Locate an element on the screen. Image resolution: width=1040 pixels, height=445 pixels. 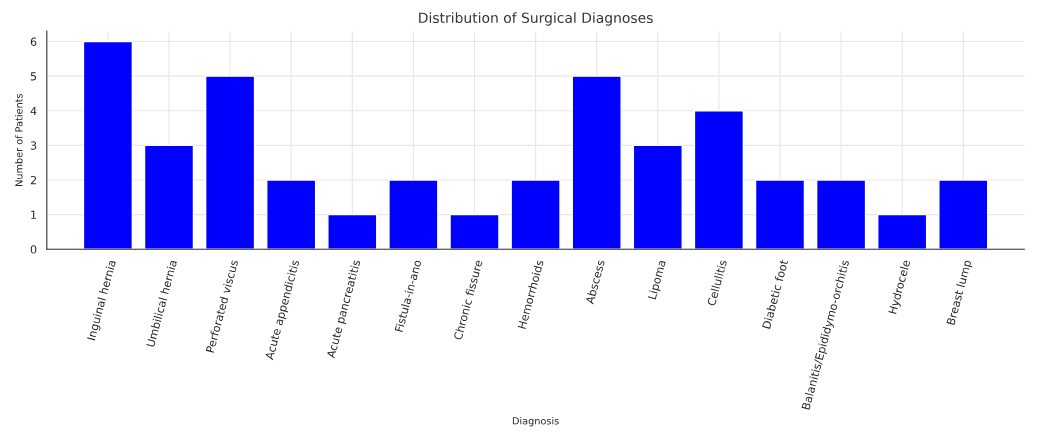
chart-title: Distribution of Surgical Diagnoses is located at coordinates (536, 19).